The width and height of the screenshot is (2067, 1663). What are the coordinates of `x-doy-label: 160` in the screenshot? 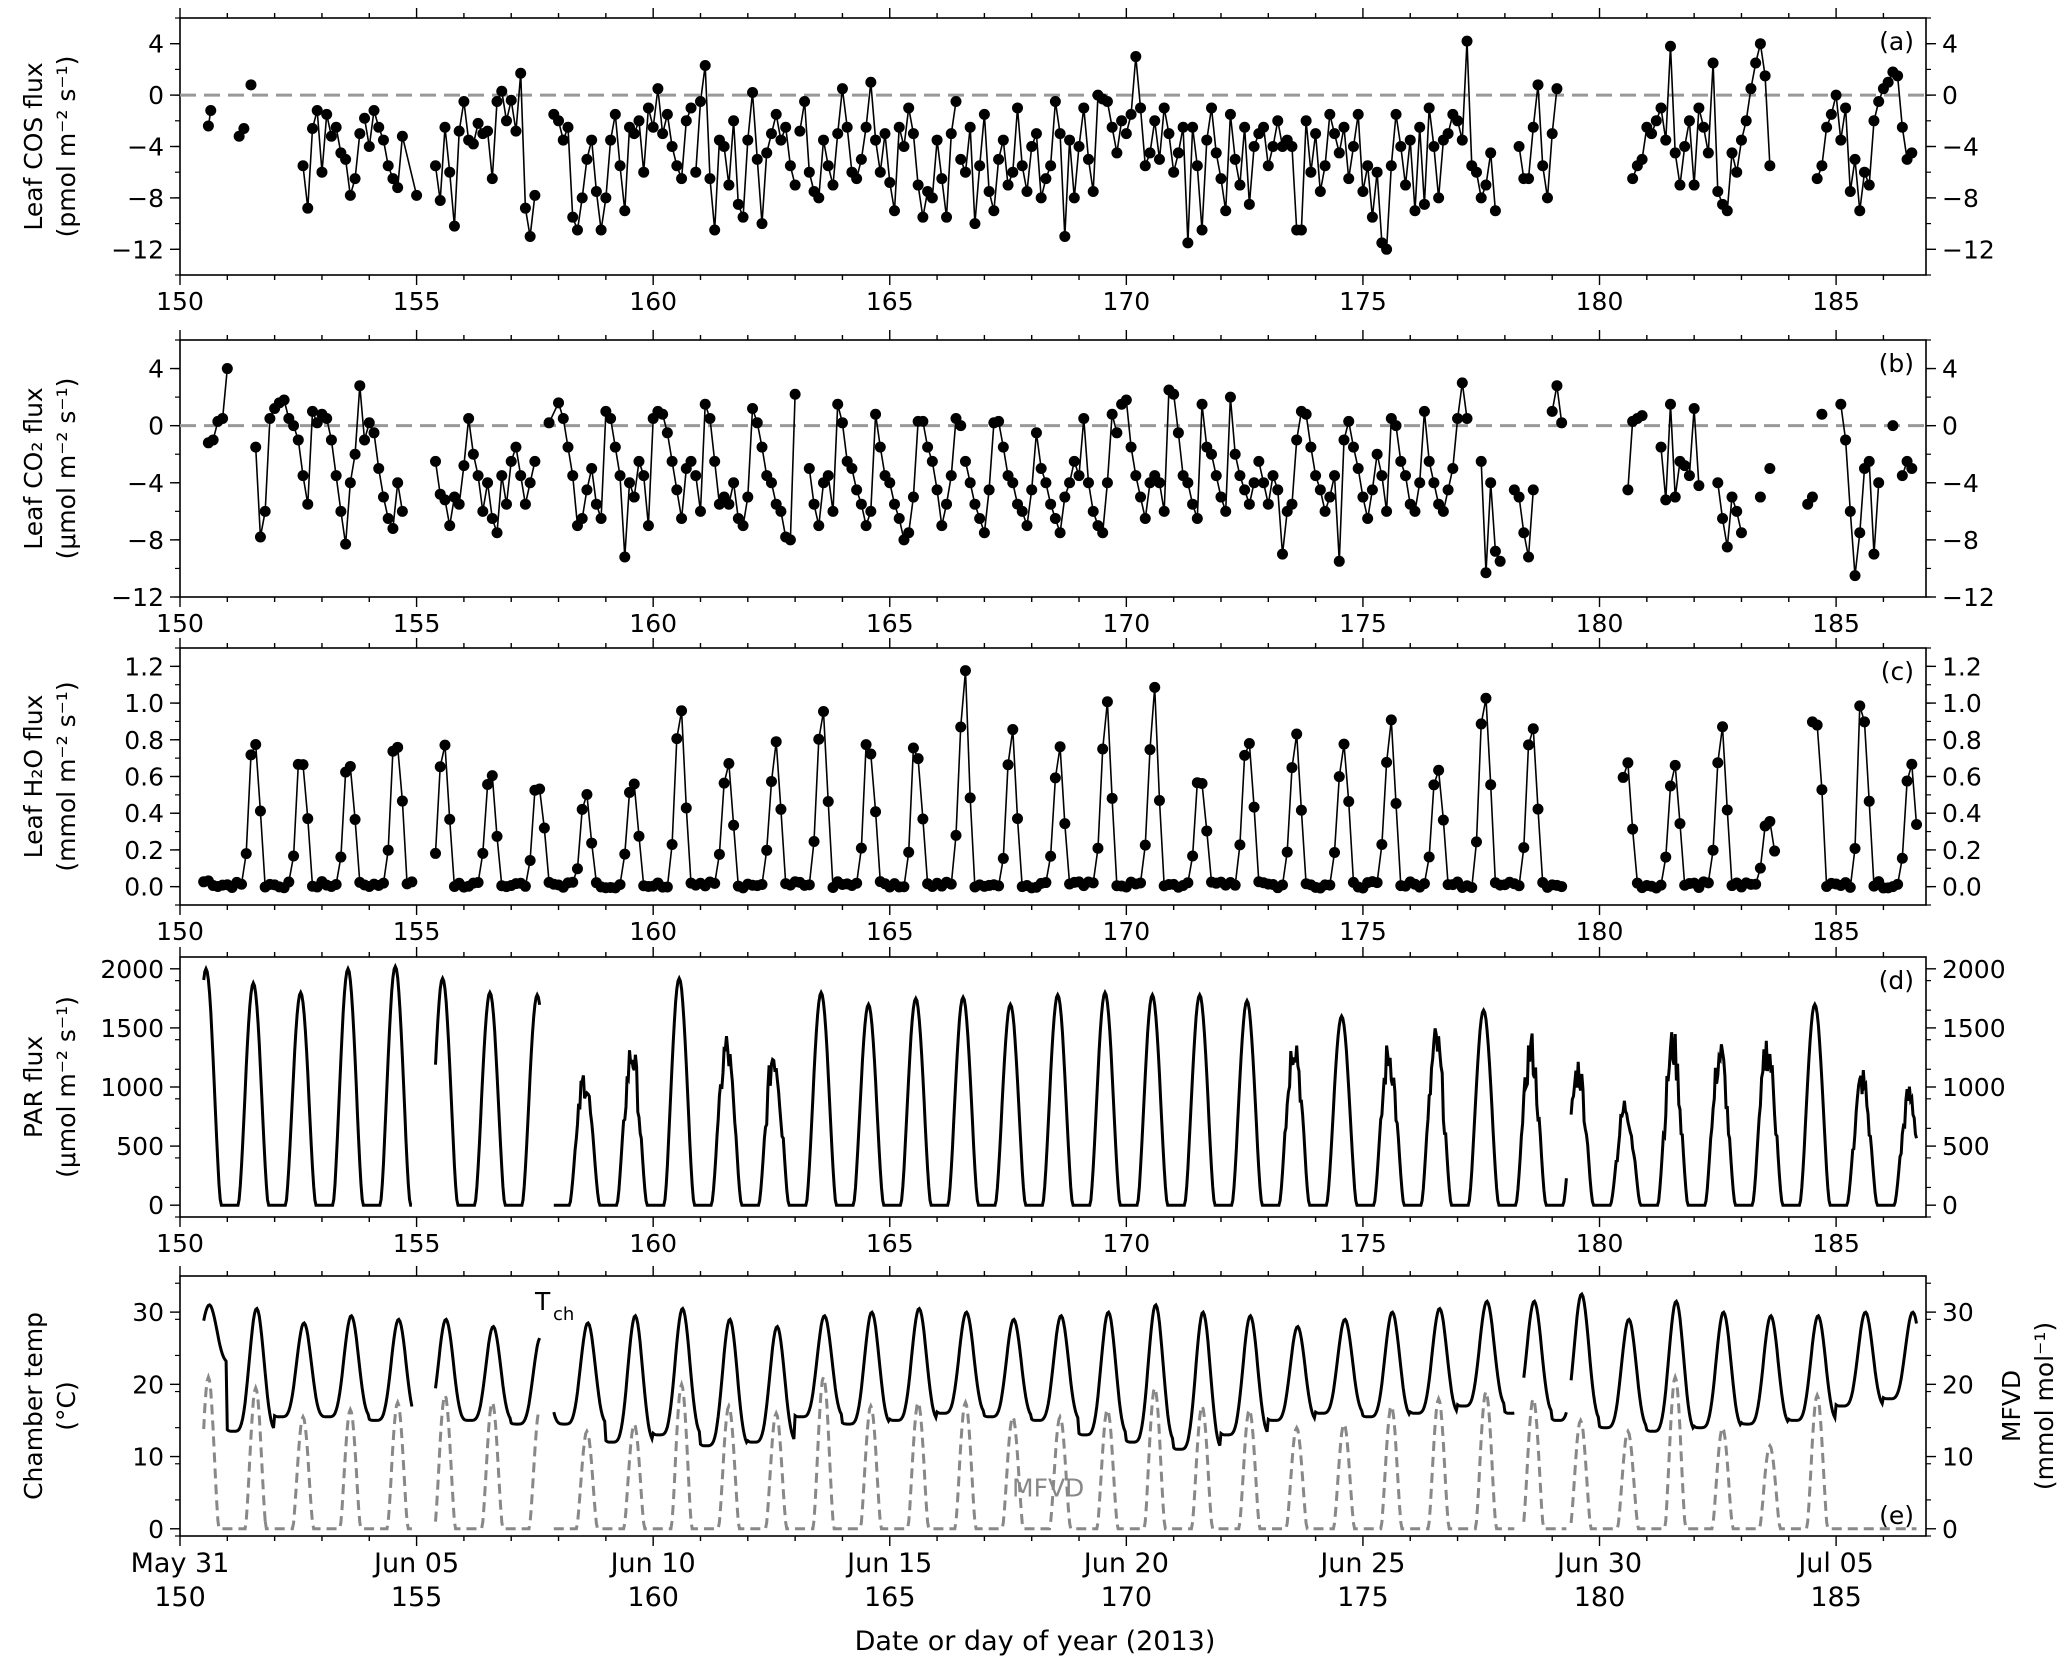 It's located at (653, 1597).